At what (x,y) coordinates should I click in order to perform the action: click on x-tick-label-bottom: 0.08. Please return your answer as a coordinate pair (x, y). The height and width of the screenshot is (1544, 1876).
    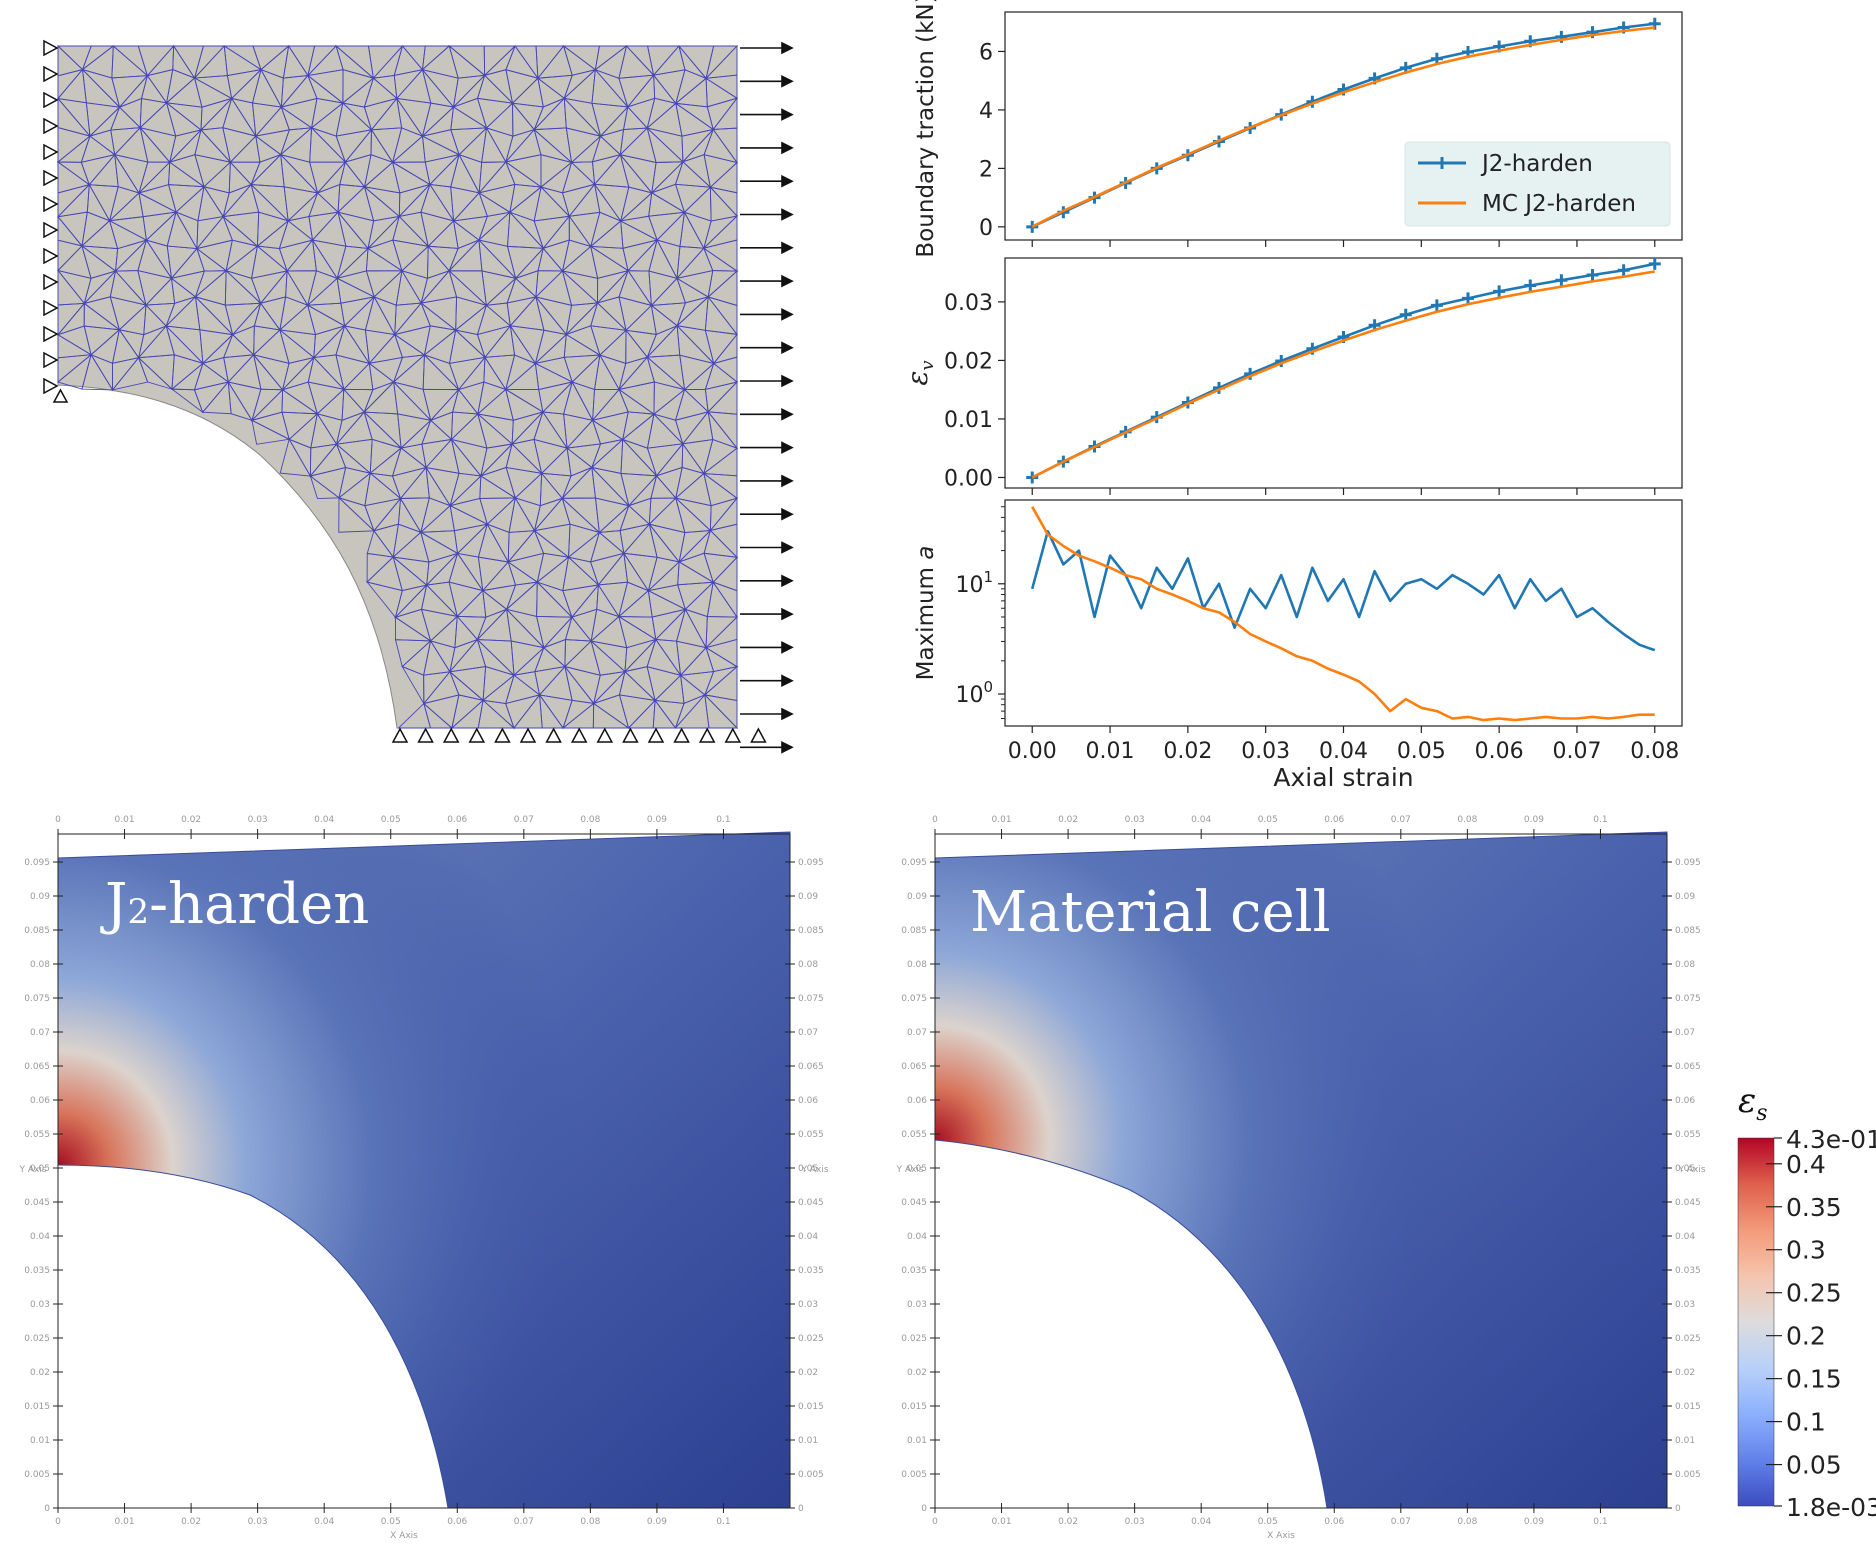
    Looking at the image, I should click on (1467, 1522).